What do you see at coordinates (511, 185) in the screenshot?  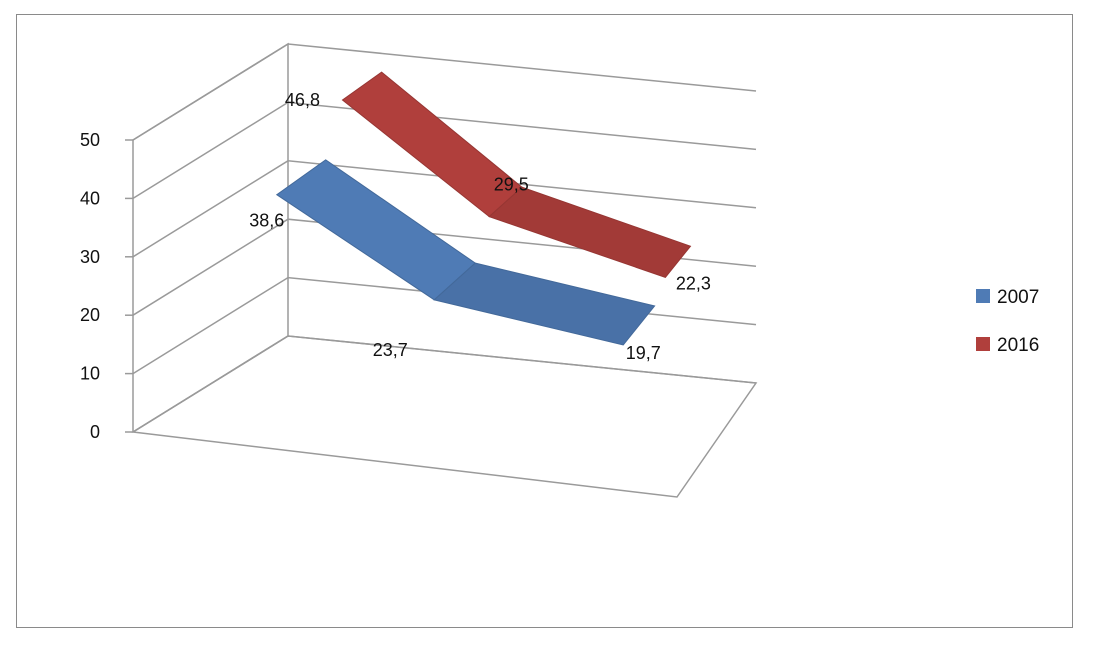 I see `data-label: 29,5` at bounding box center [511, 185].